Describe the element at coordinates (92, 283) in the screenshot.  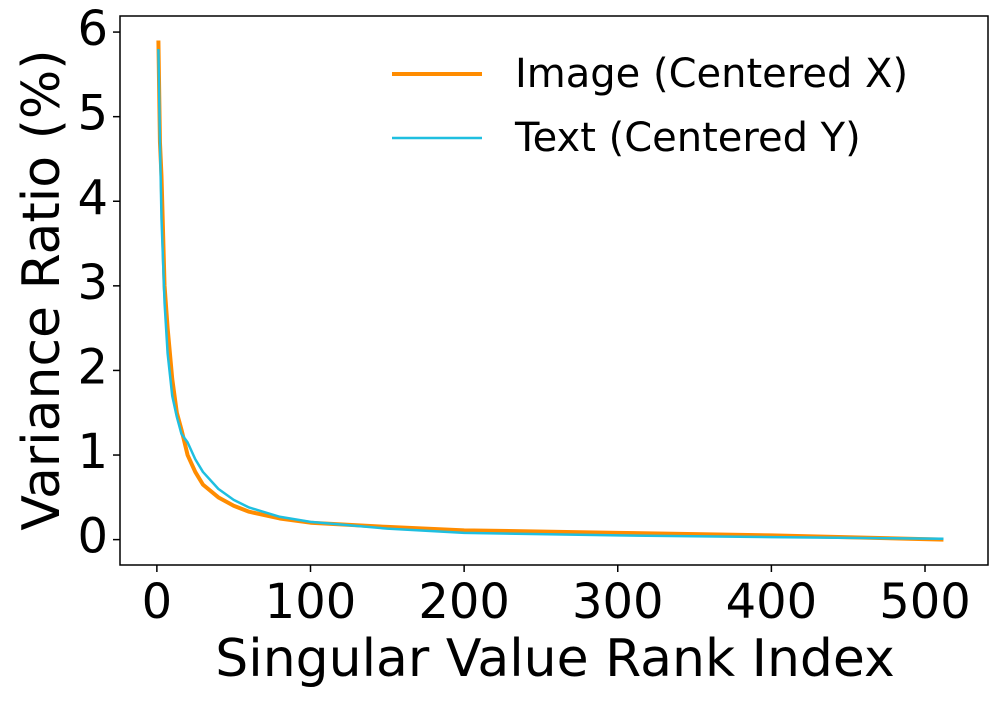
I see `y-tick-label: 3` at that location.